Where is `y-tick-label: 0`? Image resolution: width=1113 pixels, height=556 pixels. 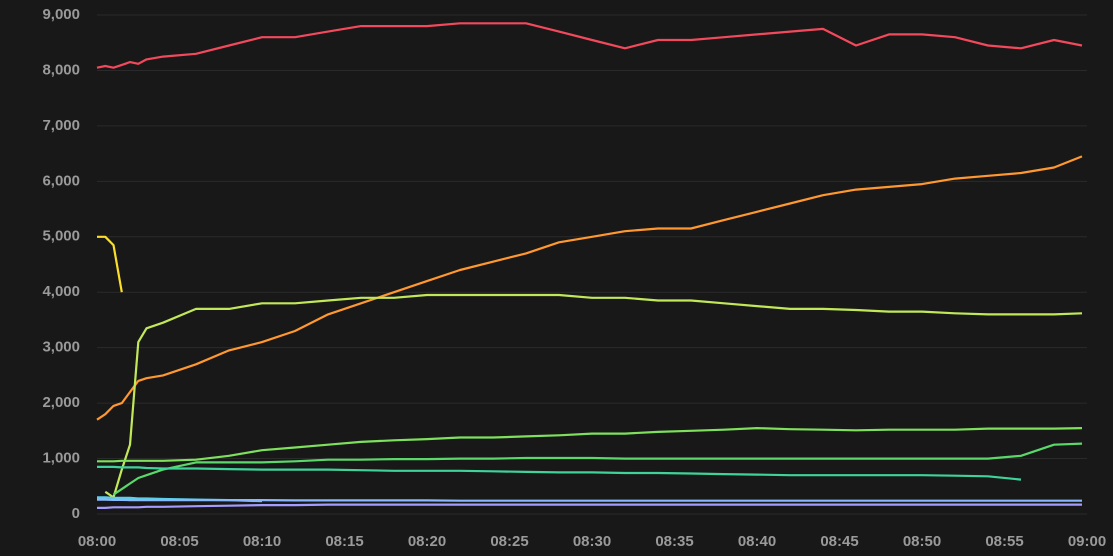
y-tick-label: 0 is located at coordinates (76, 513).